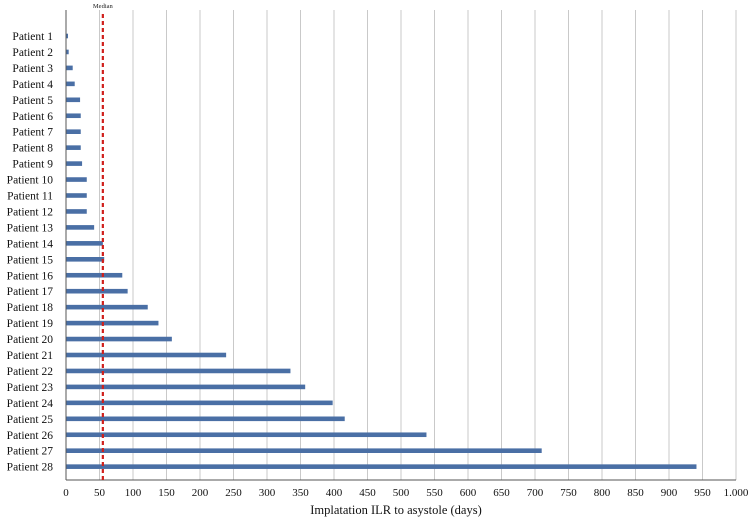 The height and width of the screenshot is (525, 751). Describe the element at coordinates (568, 493) in the screenshot. I see `x-tick-label: 750` at that location.